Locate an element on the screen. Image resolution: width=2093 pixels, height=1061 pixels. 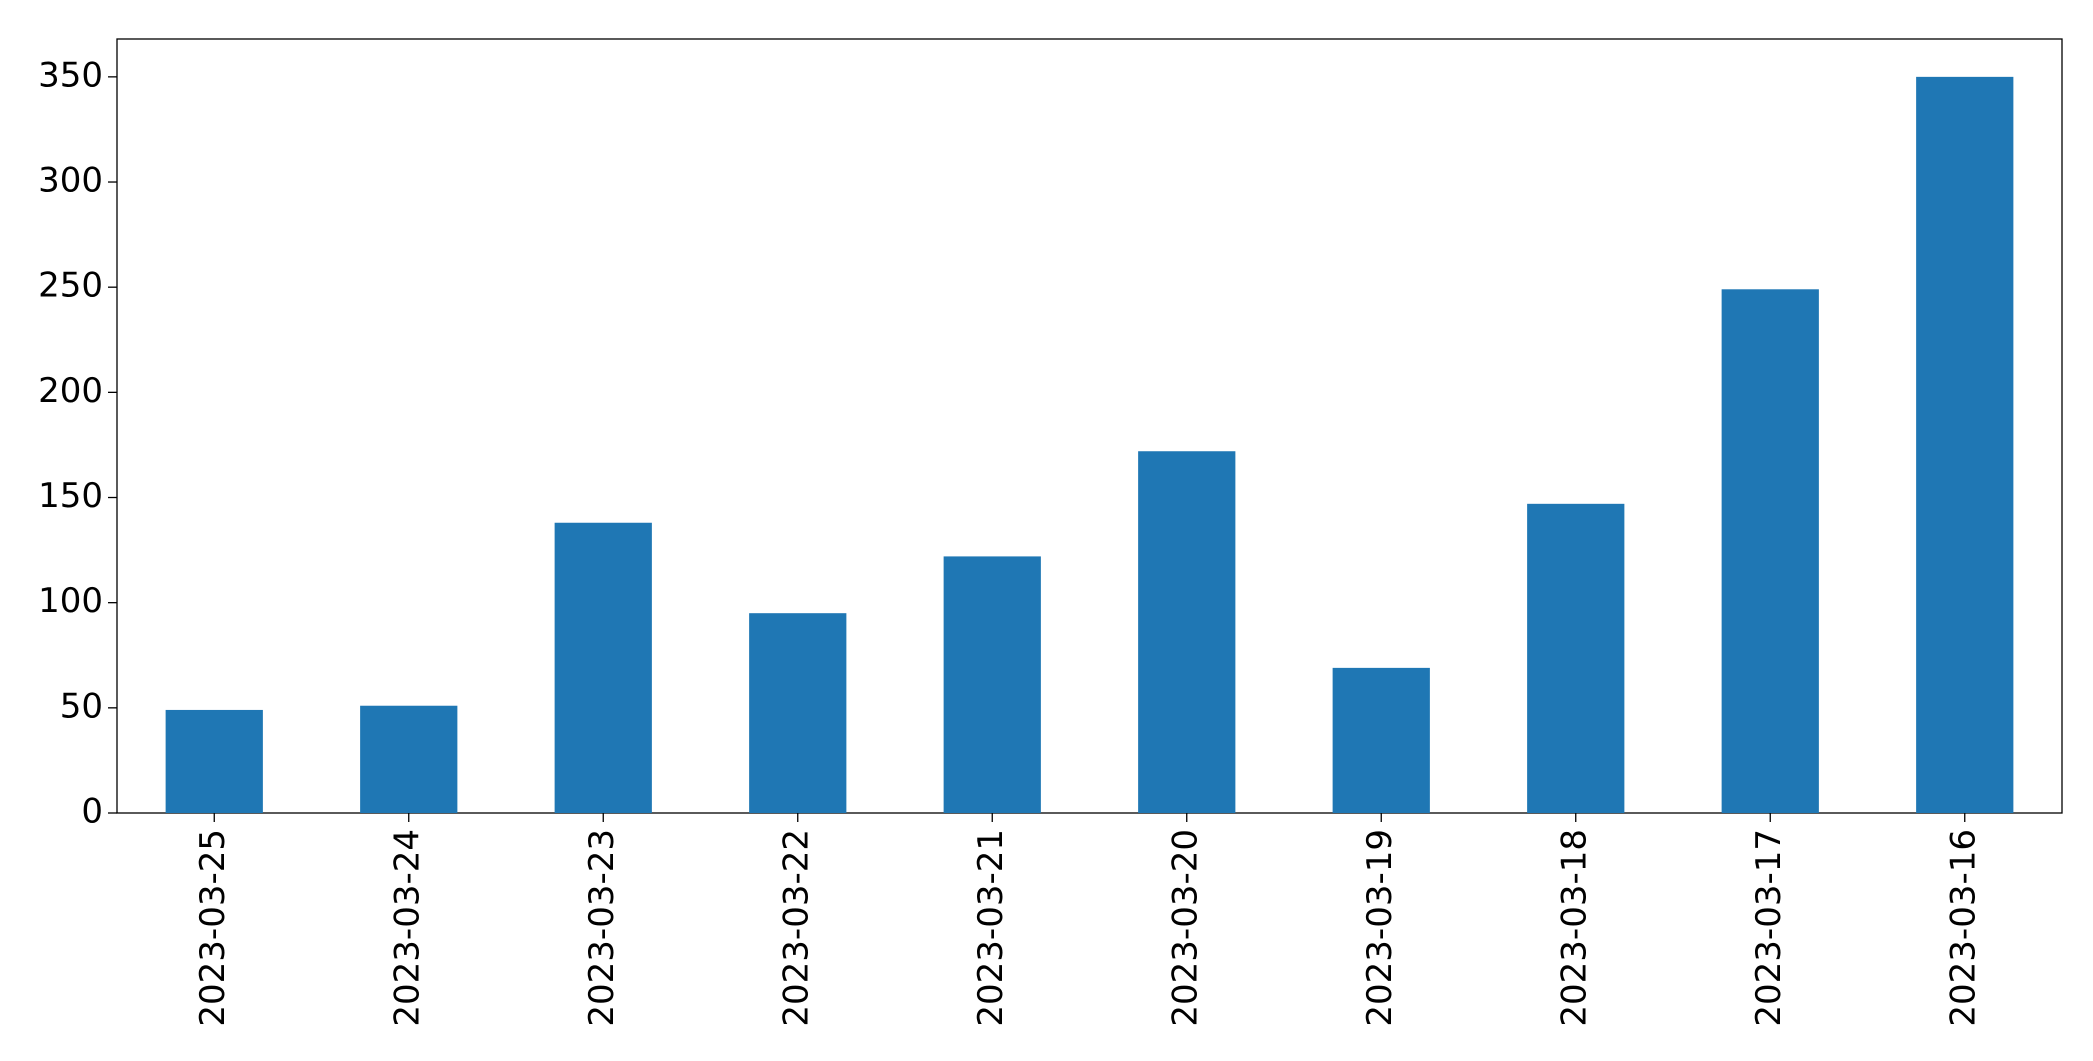
y-tick-label: 100 is located at coordinates (70, 601).